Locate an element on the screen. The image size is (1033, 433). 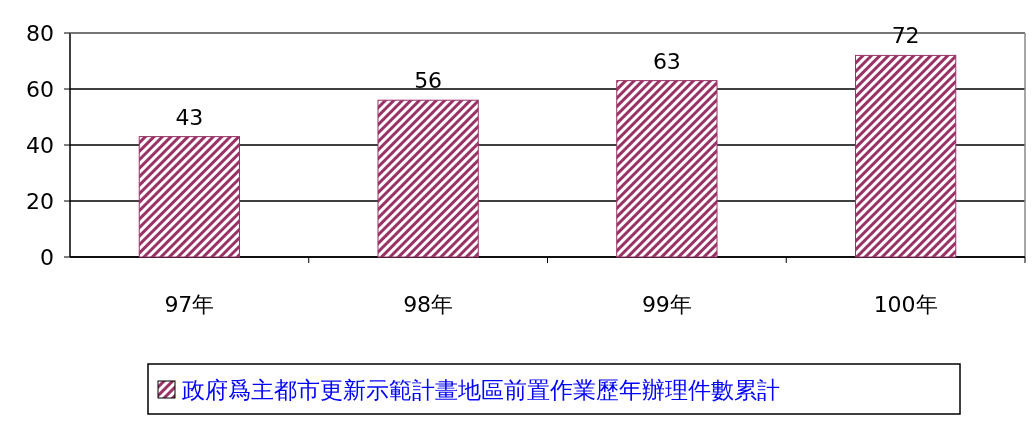
y-tick-label: 60 is located at coordinates (40, 89).